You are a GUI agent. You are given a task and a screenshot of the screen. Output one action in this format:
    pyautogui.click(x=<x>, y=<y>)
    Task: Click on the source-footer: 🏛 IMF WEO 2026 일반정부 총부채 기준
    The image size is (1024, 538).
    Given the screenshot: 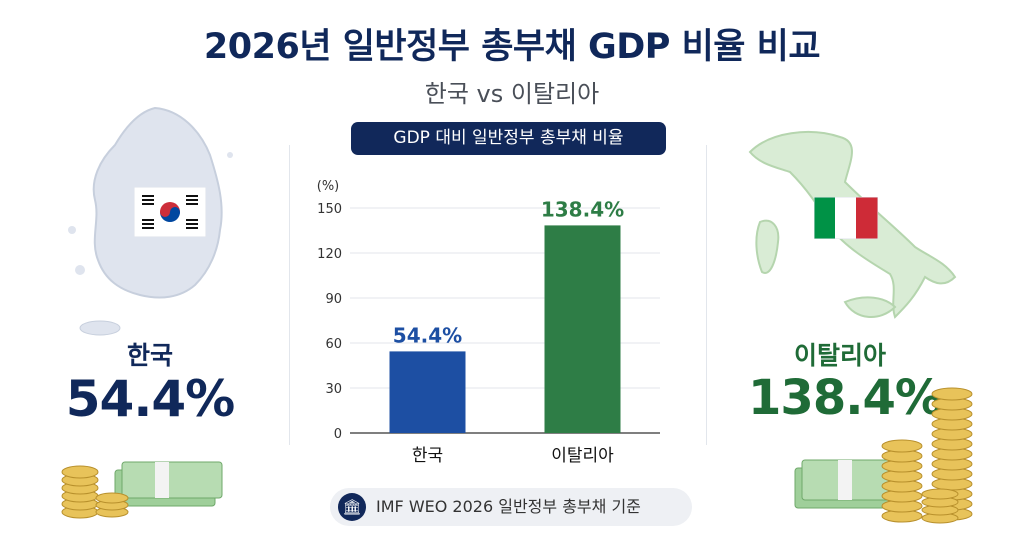 What is the action you would take?
    pyautogui.click(x=511, y=507)
    